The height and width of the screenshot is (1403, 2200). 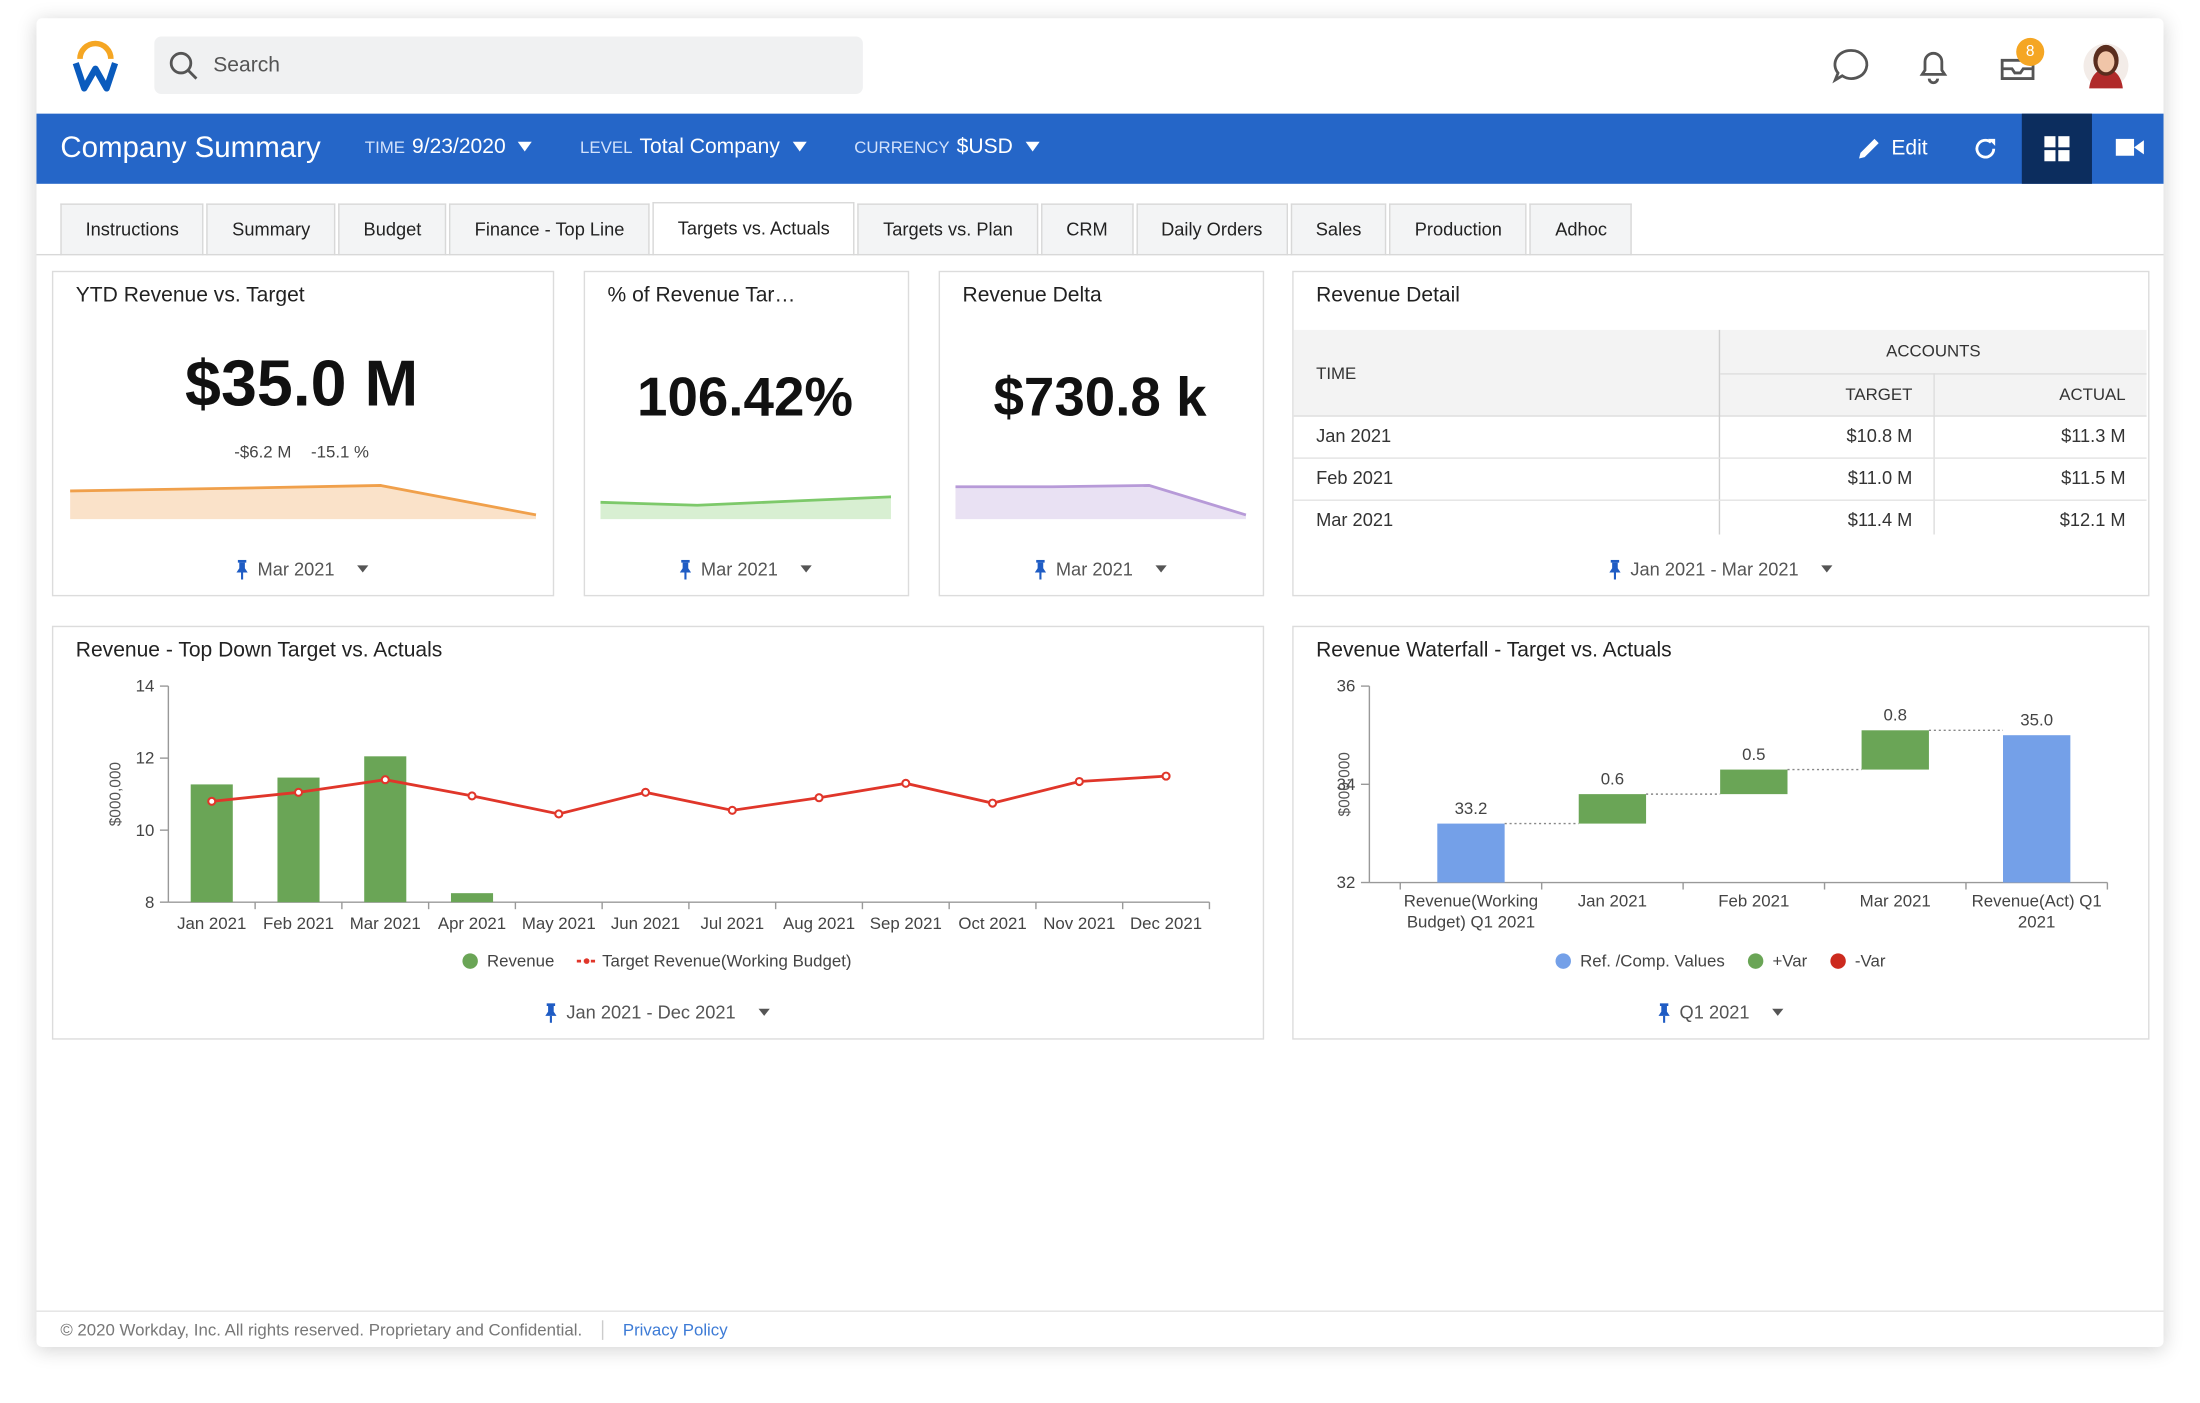 I want to click on table-title: Revenue Detail, so click(x=1388, y=295).